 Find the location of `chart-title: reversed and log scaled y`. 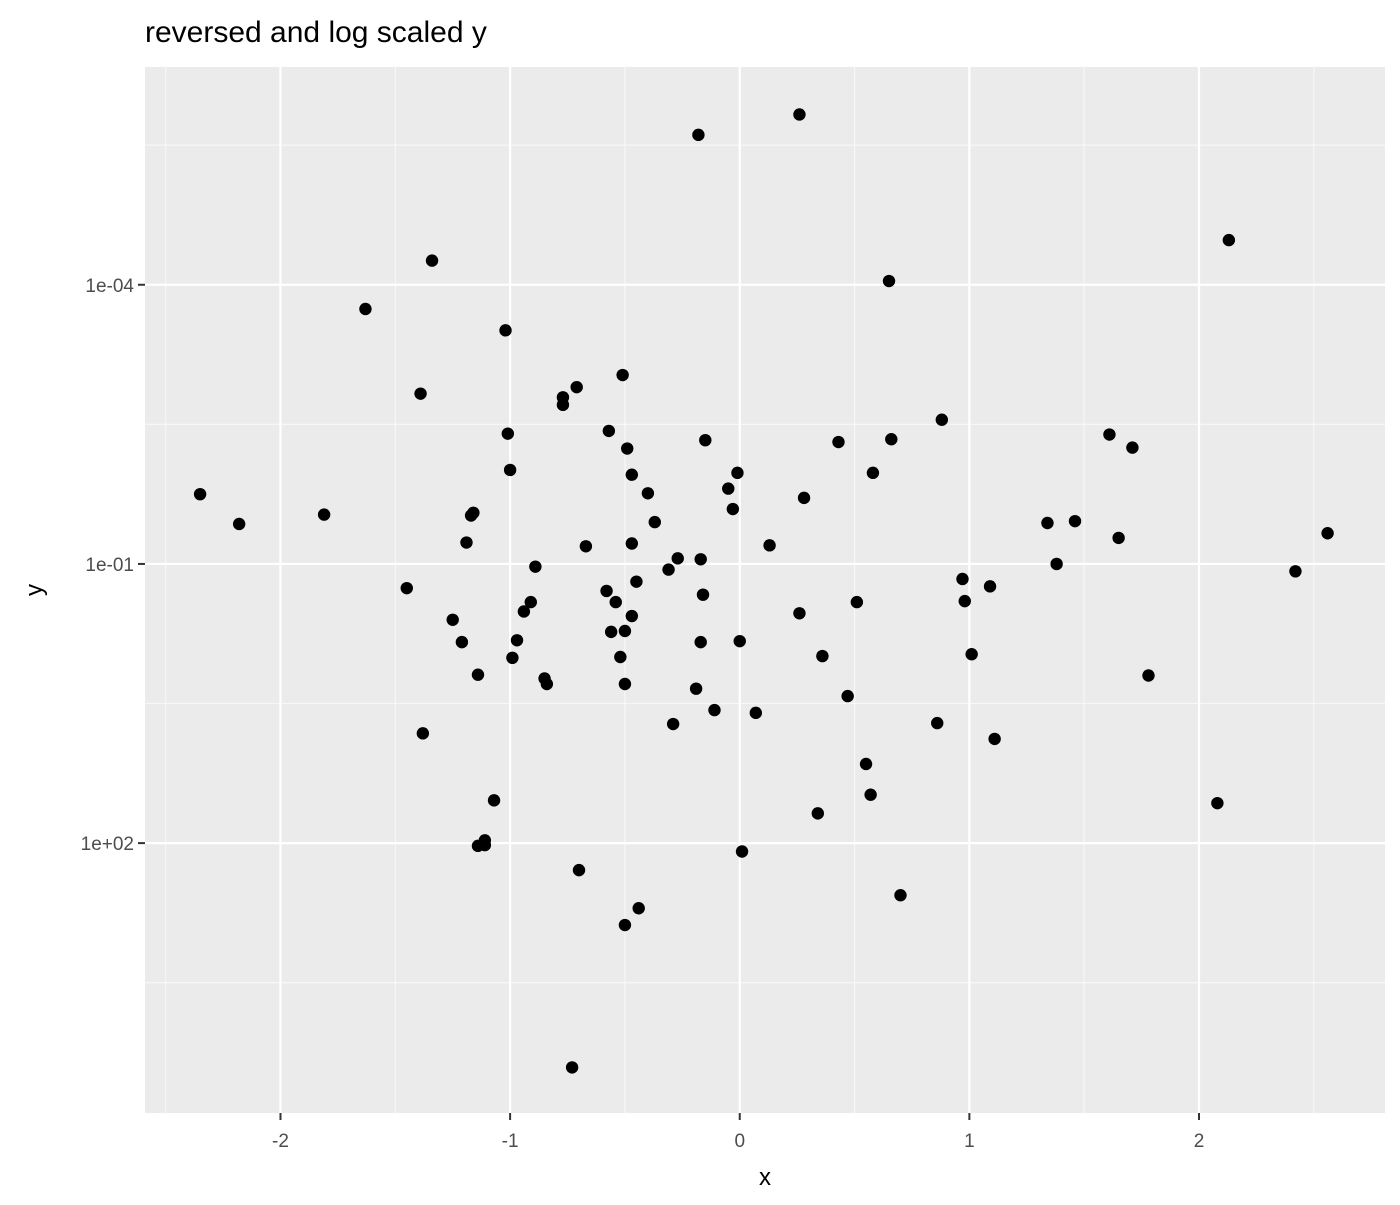

chart-title: reversed and log scaled y is located at coordinates (316, 32).